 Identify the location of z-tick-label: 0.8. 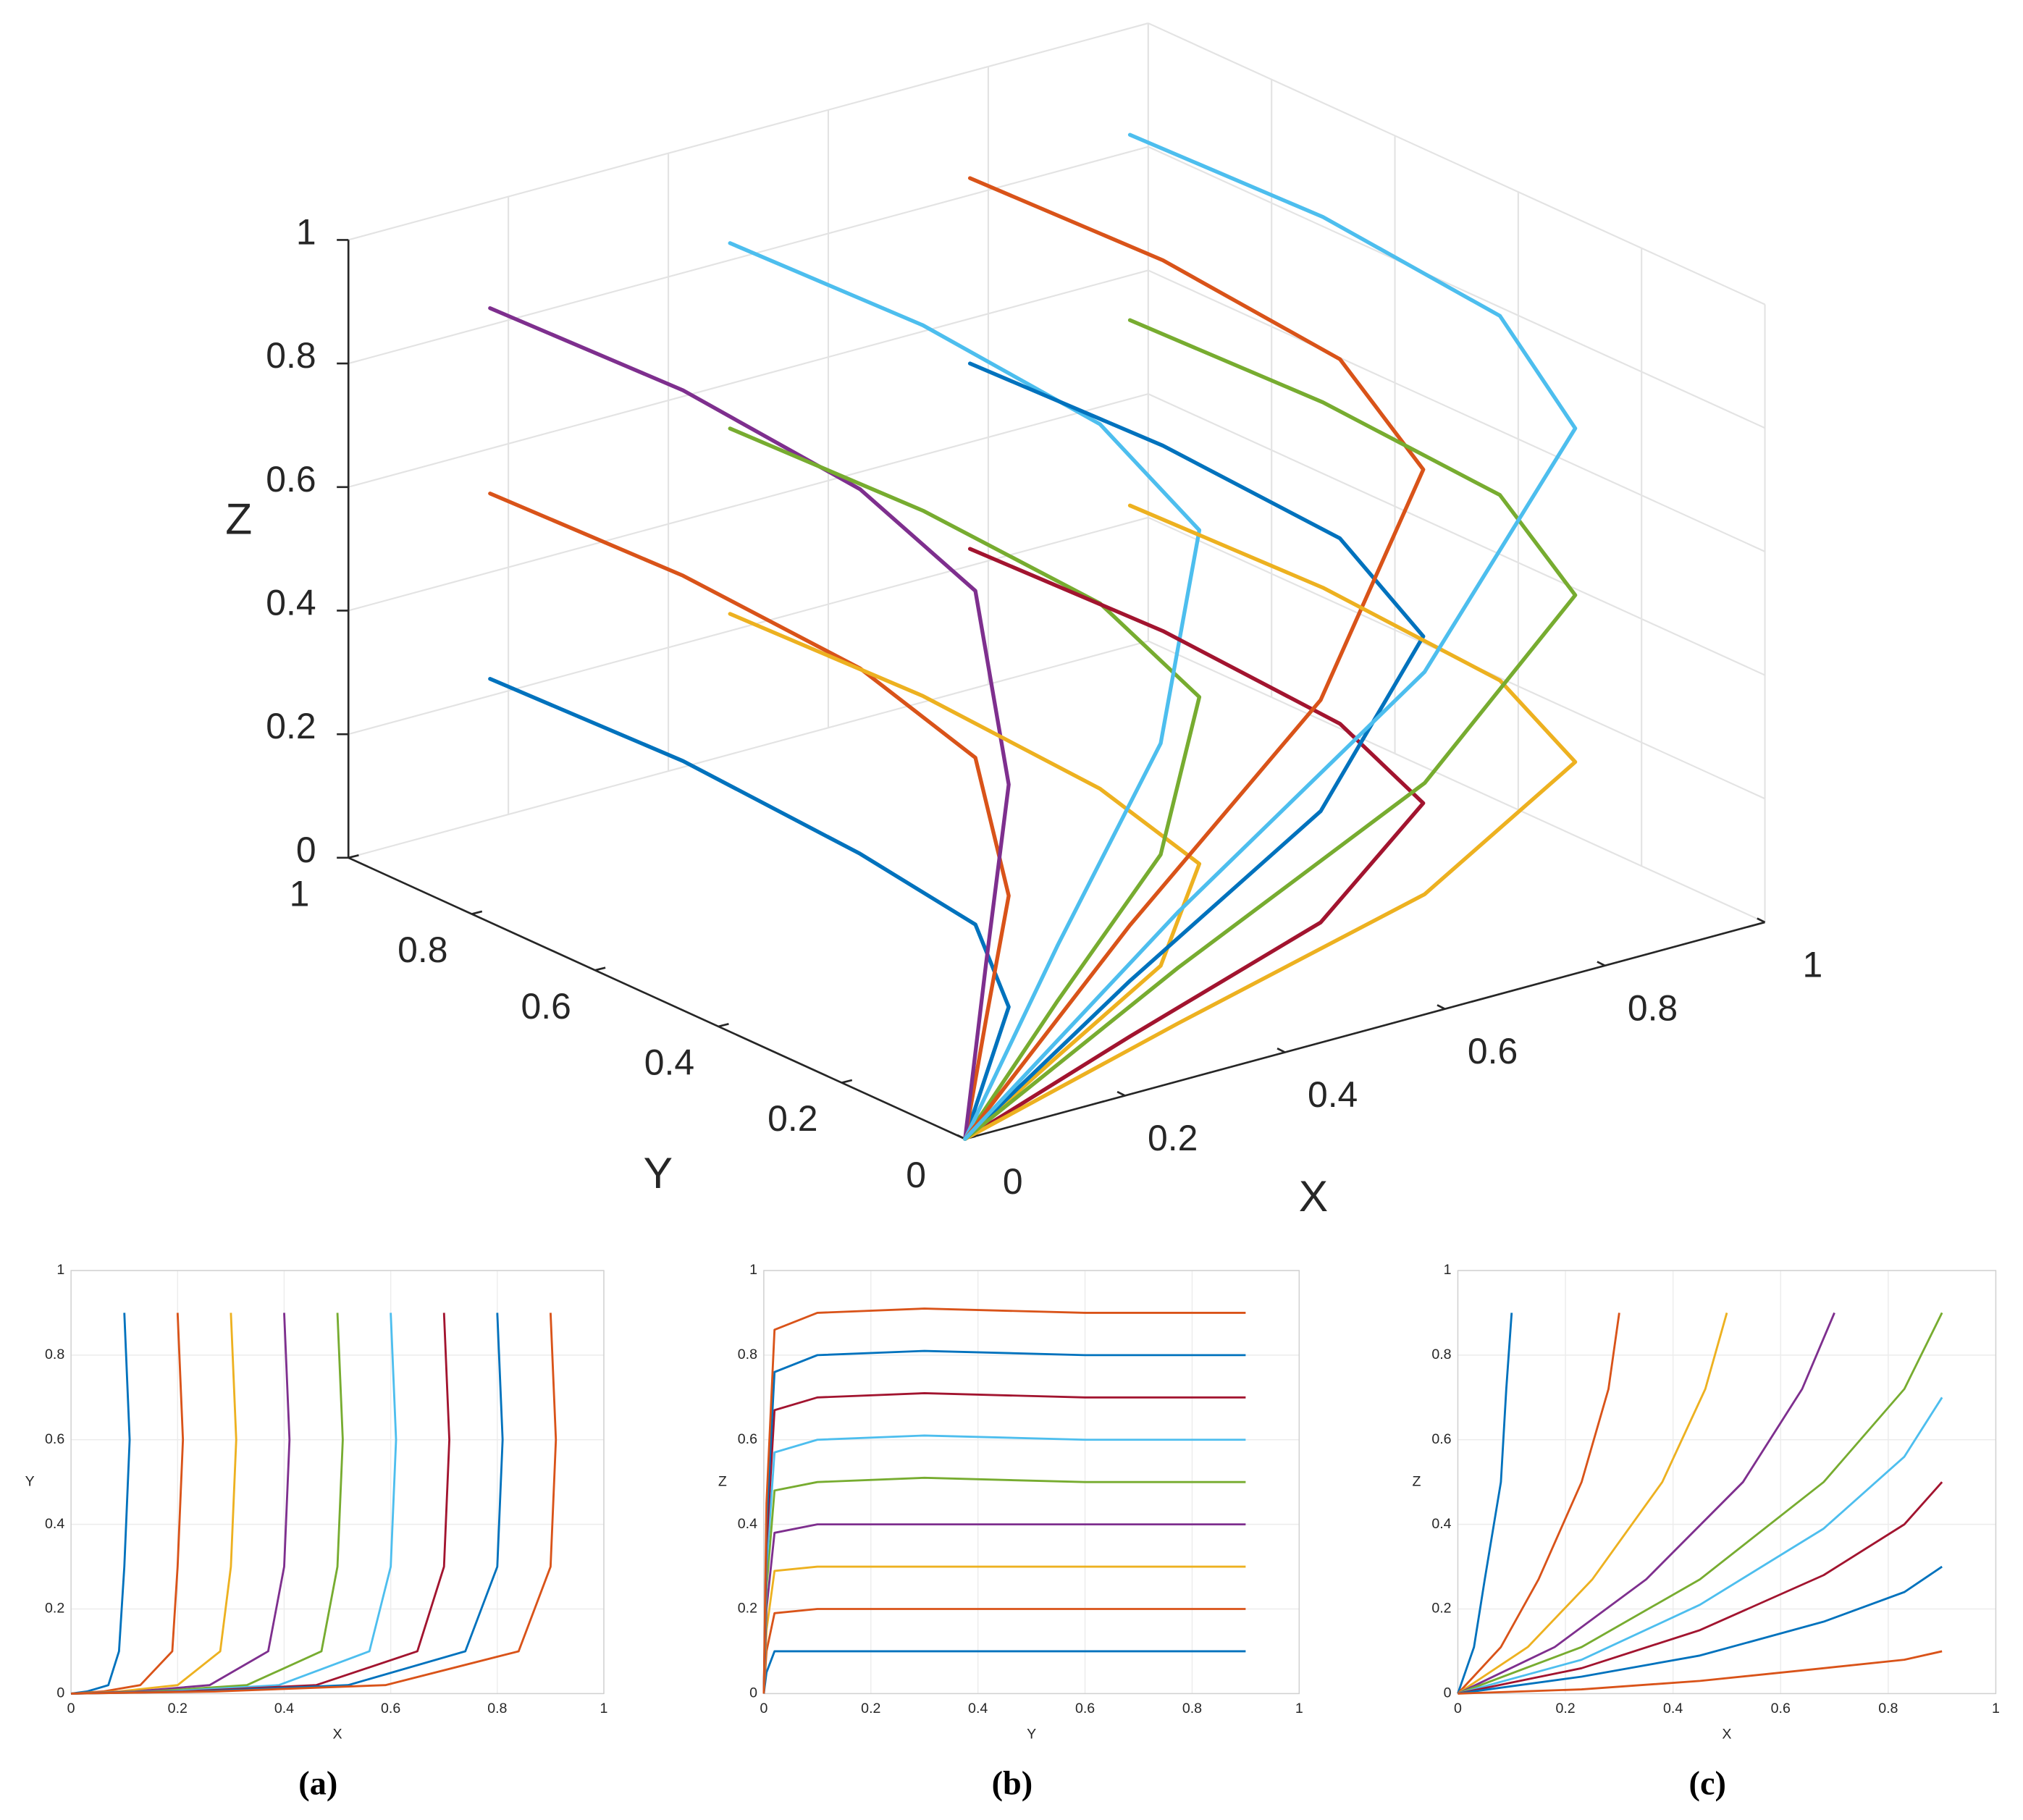
(291, 355).